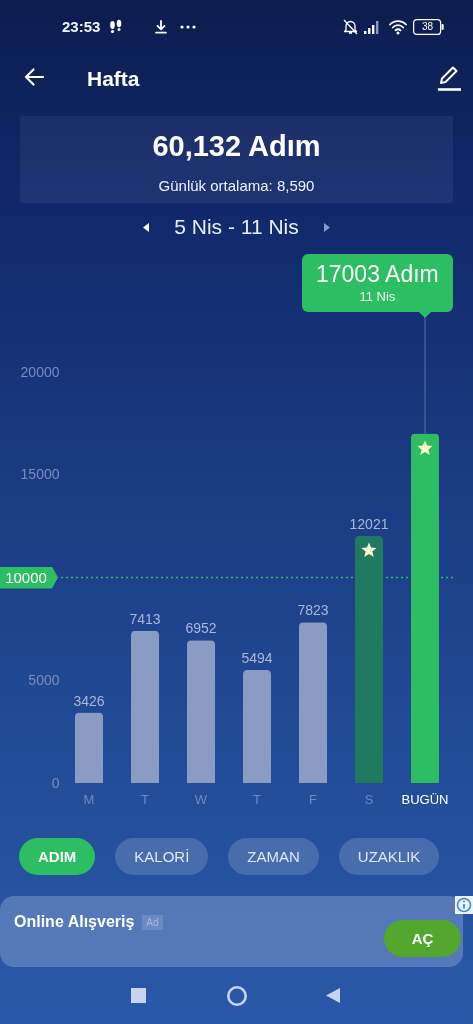 This screenshot has width=473, height=1024. I want to click on text: Günlük ortalama: 8,590, so click(236, 186).